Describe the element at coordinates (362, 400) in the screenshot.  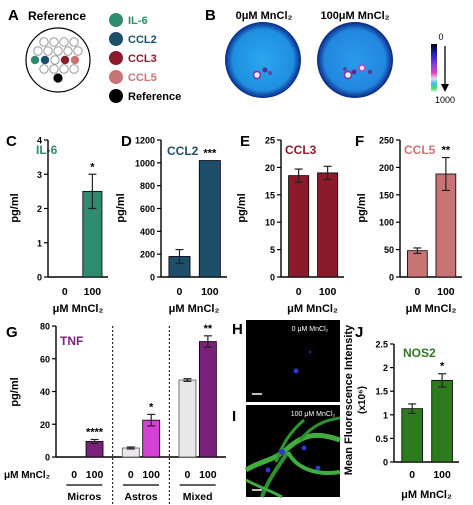
I see `chart-j-ylabel2: (x10⁶)` at that location.